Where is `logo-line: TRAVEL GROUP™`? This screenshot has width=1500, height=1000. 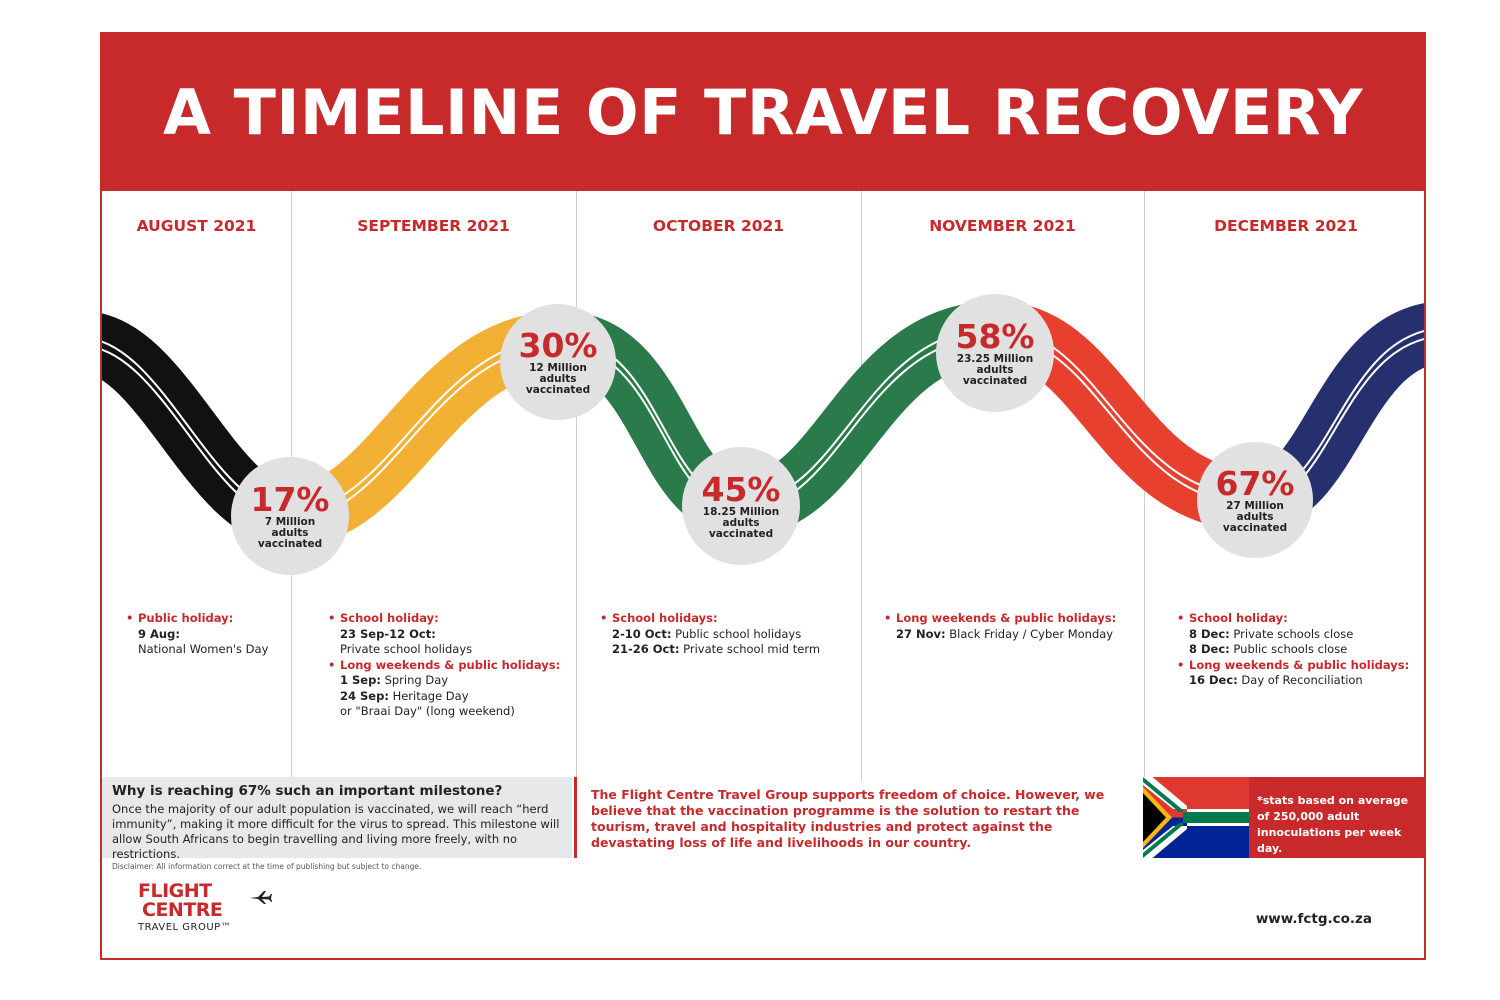
logo-line: TRAVEL GROUP™ is located at coordinates (185, 927).